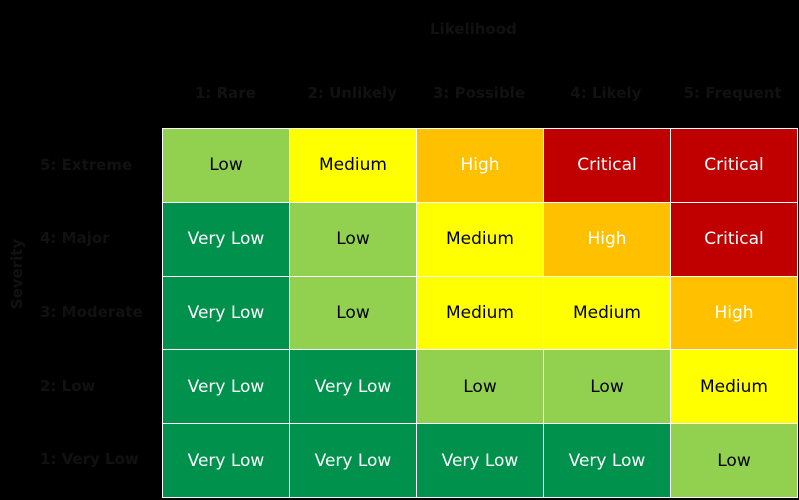  I want to click on row-header: 3: Moderate, so click(91, 312).